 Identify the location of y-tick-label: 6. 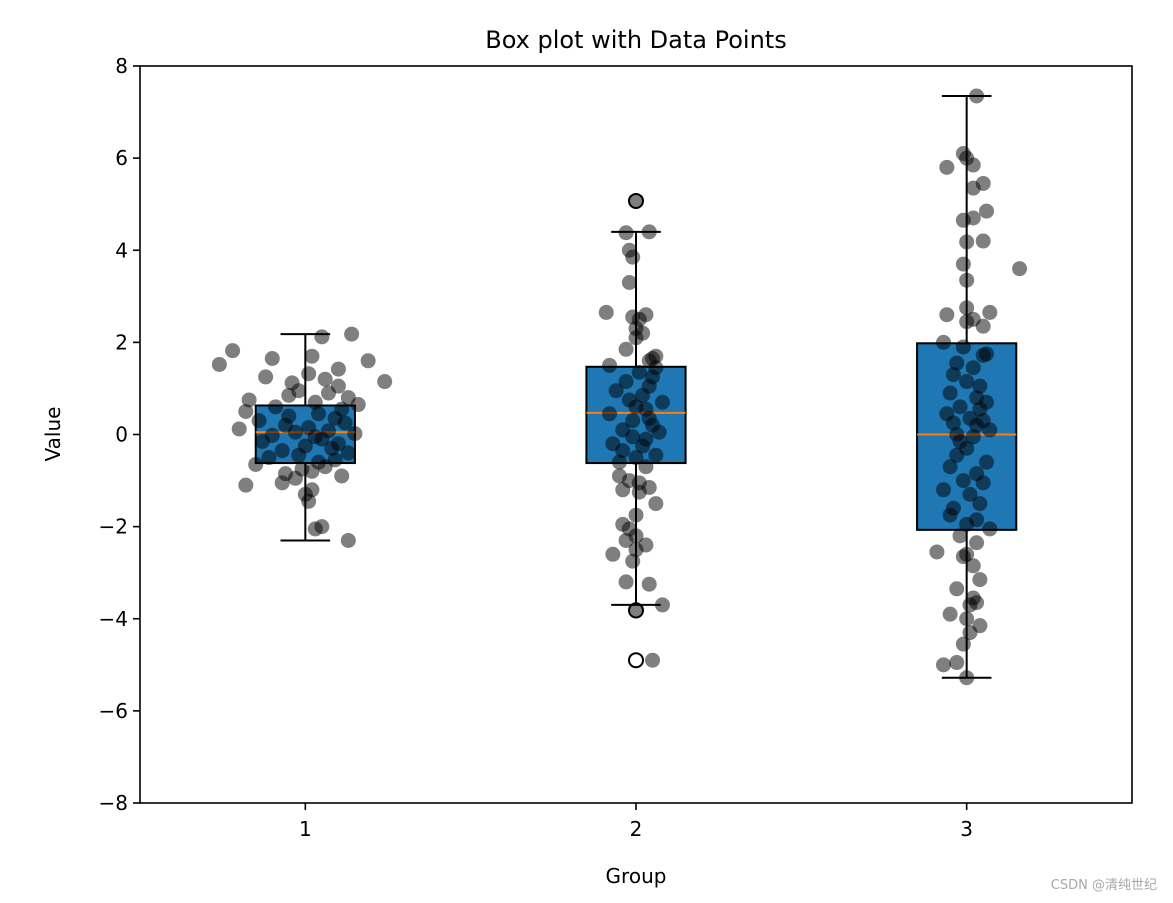
(121, 158).